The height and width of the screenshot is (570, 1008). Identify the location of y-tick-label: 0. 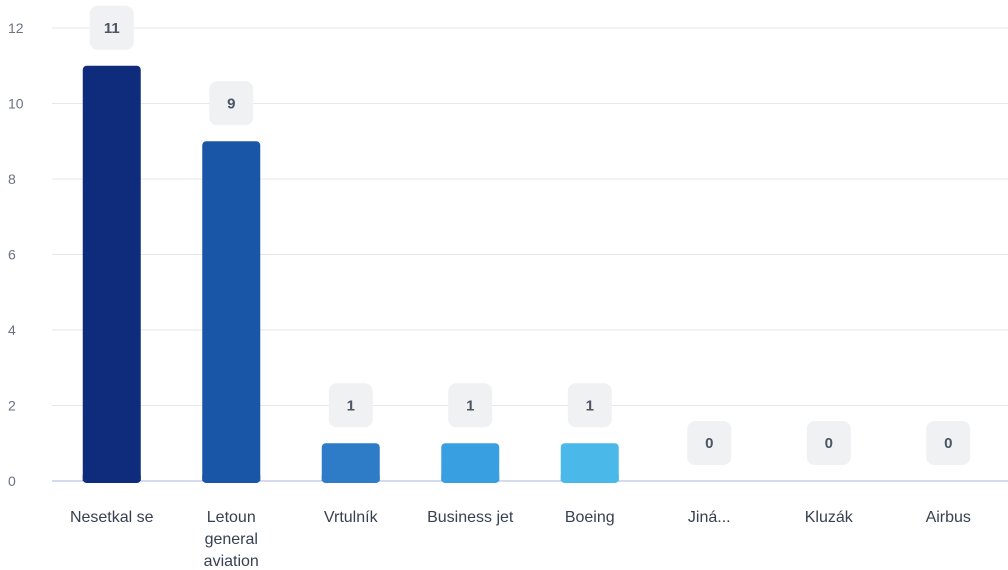
(12, 481).